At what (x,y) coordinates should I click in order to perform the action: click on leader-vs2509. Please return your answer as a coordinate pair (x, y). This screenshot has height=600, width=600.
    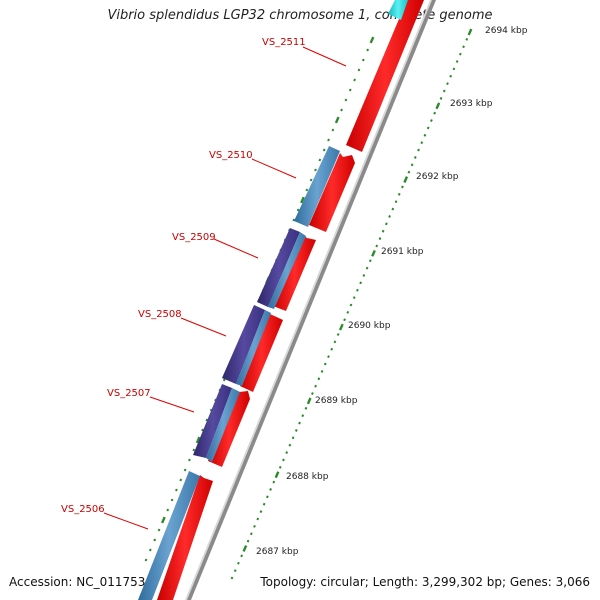
    Looking at the image, I should click on (236, 248).